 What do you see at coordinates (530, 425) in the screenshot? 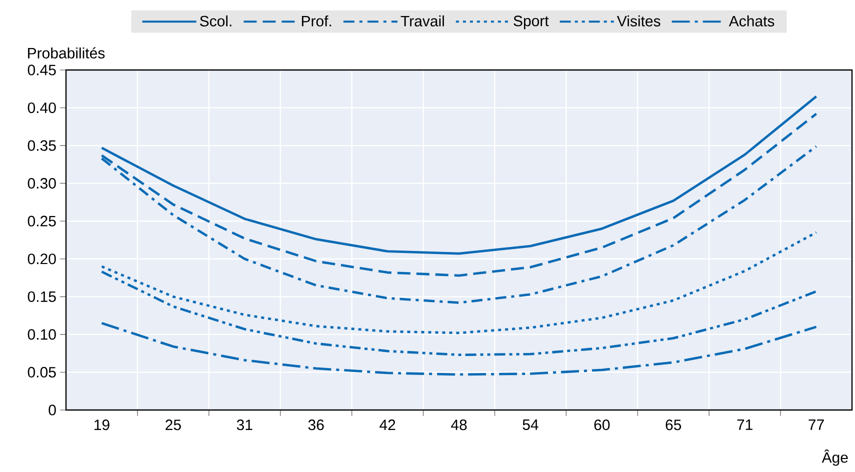
I see `x-tick-label: 54` at bounding box center [530, 425].